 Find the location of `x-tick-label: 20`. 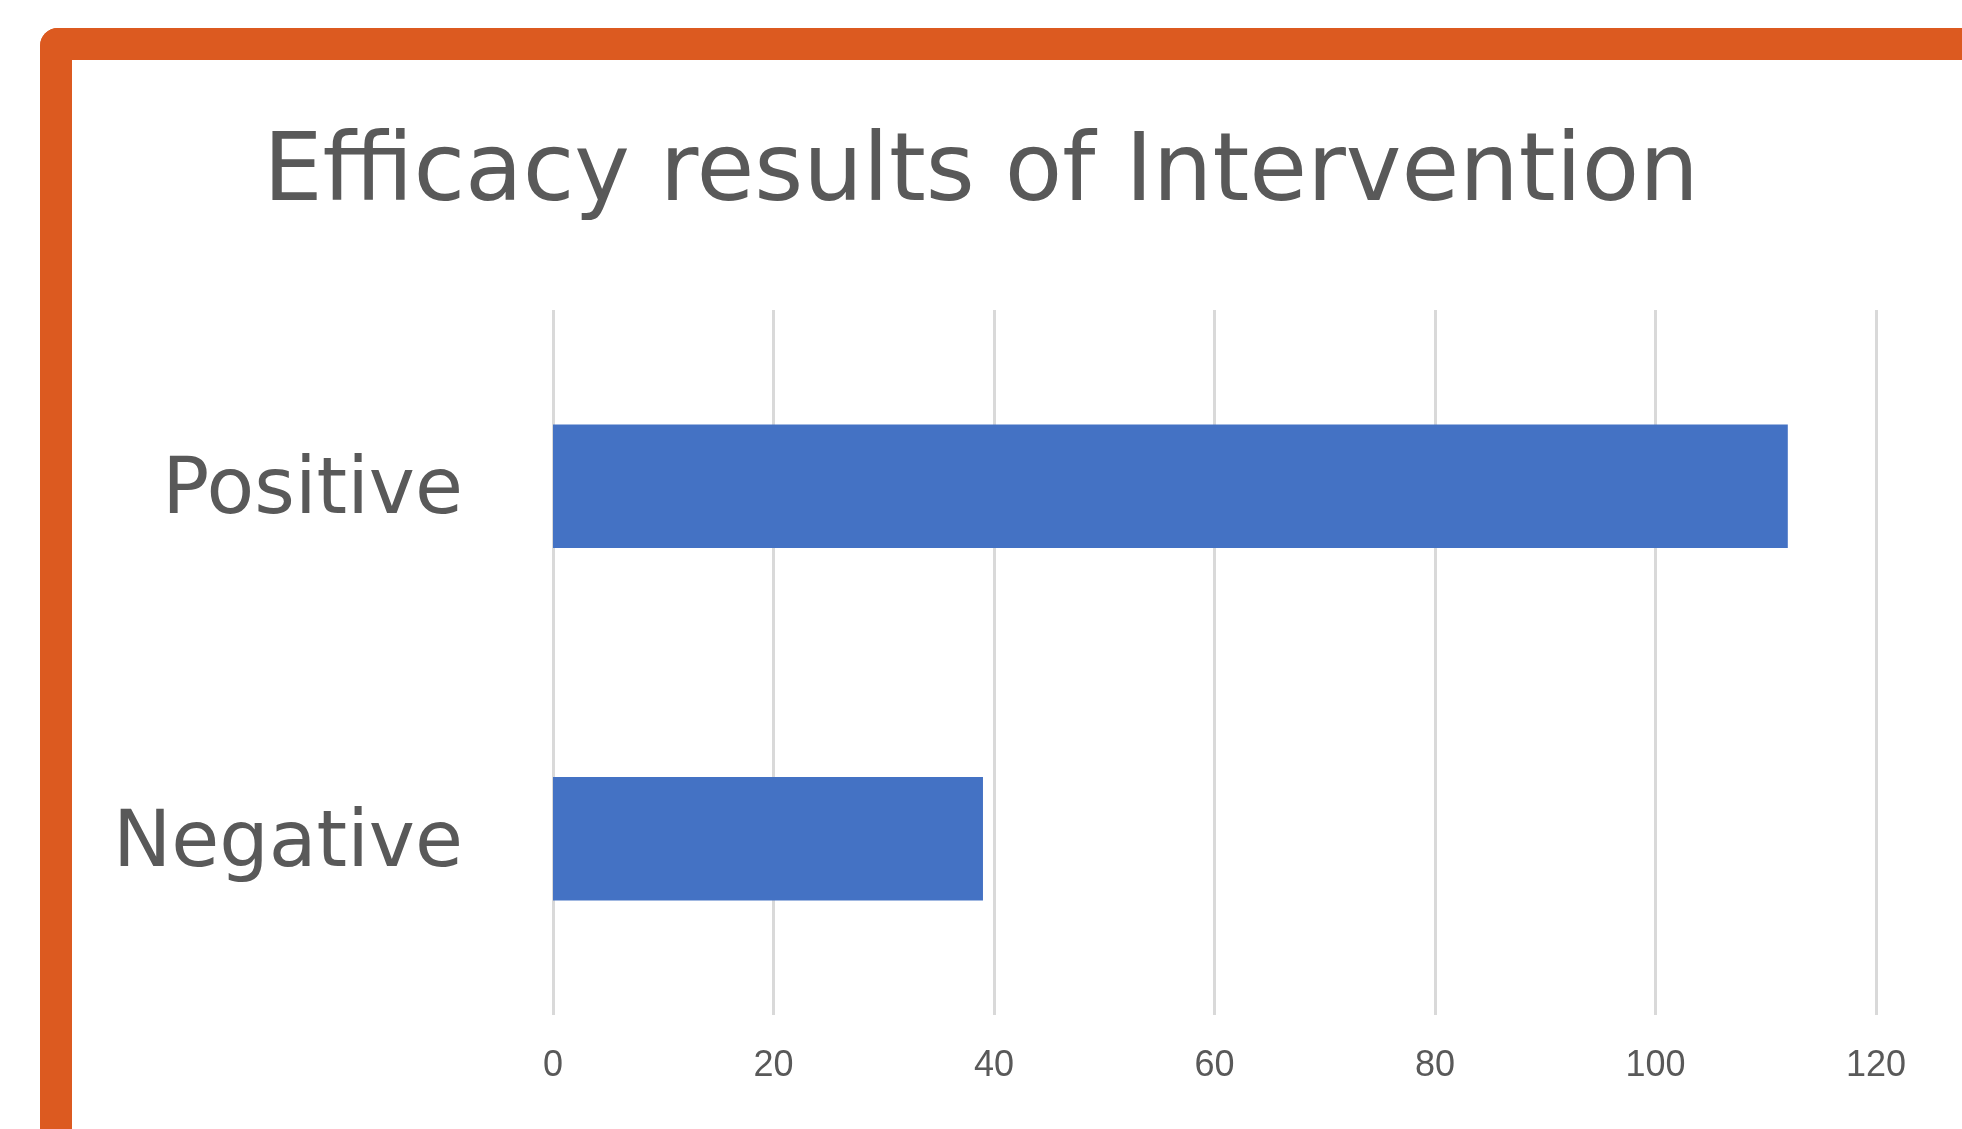

x-tick-label: 20 is located at coordinates (773, 1063).